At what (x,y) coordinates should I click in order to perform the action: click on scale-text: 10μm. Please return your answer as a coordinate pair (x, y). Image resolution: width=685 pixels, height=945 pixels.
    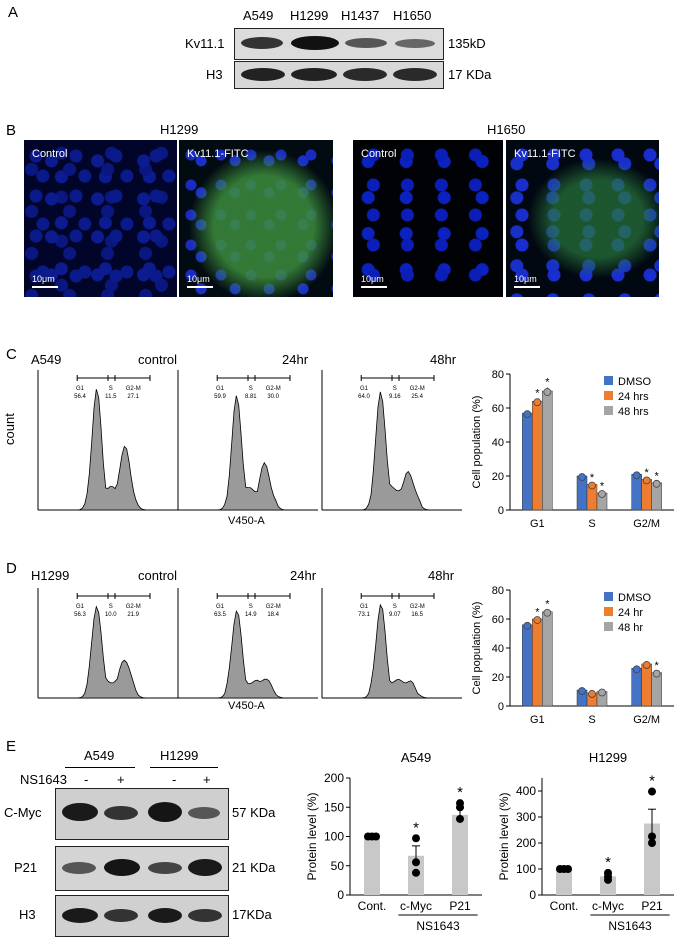
    Looking at the image, I should click on (372, 279).